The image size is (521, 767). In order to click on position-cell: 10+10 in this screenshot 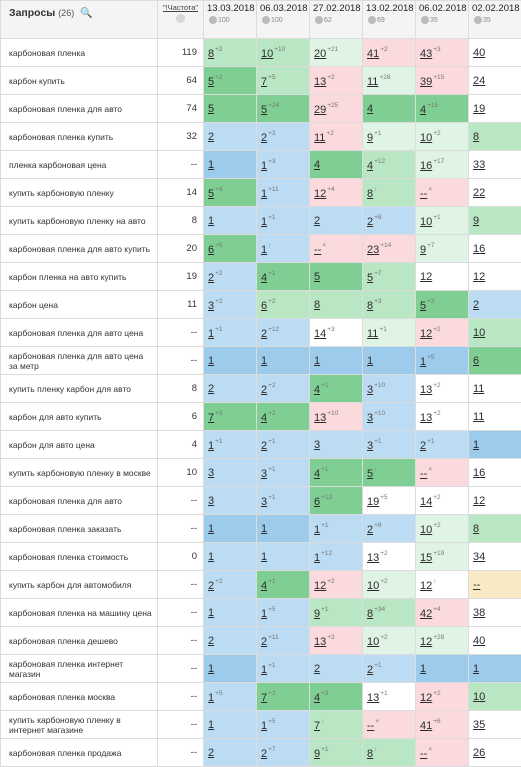, I will do `click(283, 53)`.